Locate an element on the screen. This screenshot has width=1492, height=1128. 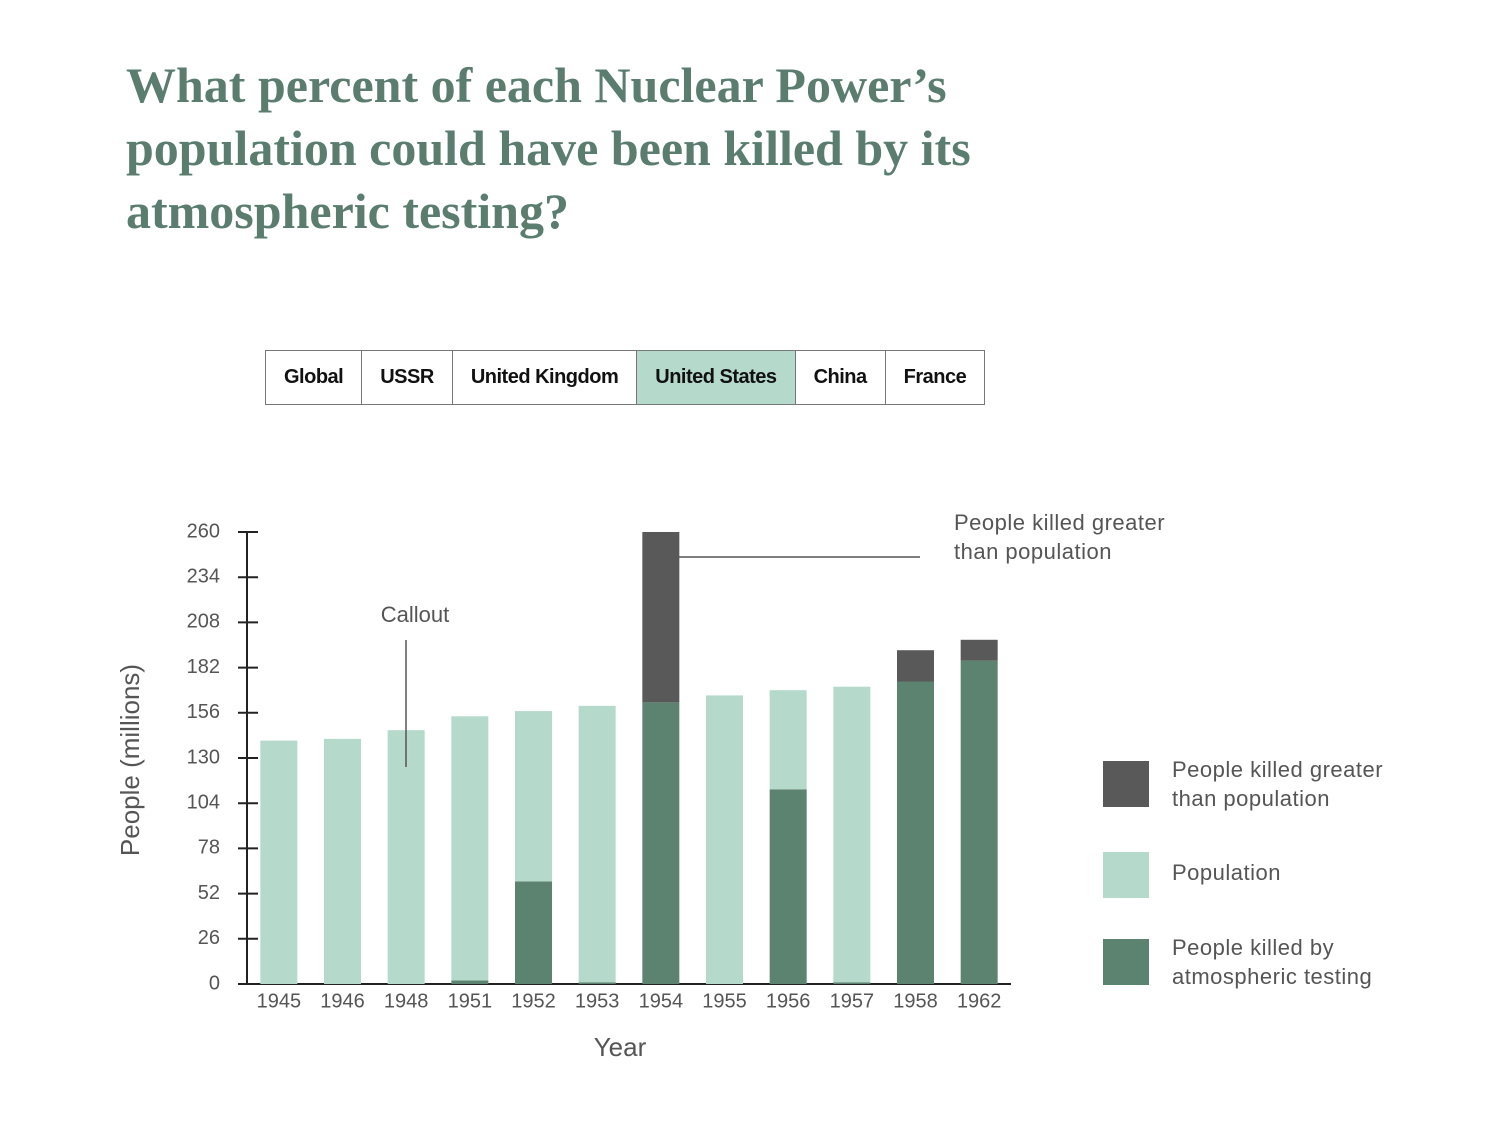
x-tick-label: 1952 is located at coordinates (533, 1001).